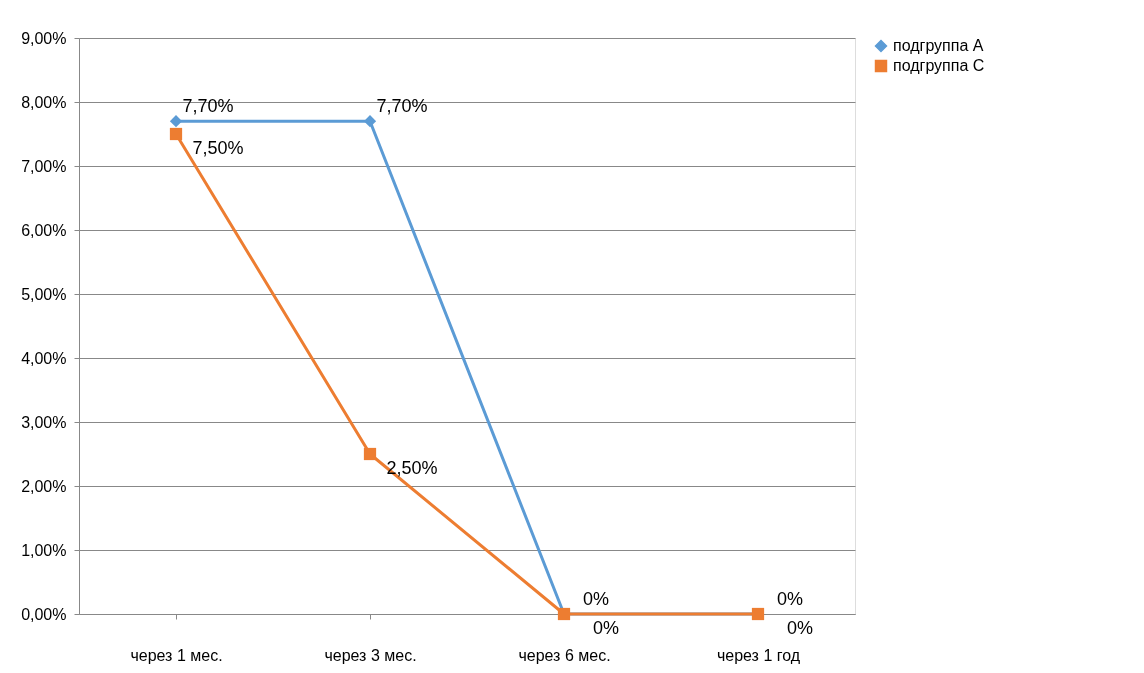 This screenshot has height=673, width=1144. What do you see at coordinates (44, 550) in the screenshot?
I see `y-tick-label: 1,00%` at bounding box center [44, 550].